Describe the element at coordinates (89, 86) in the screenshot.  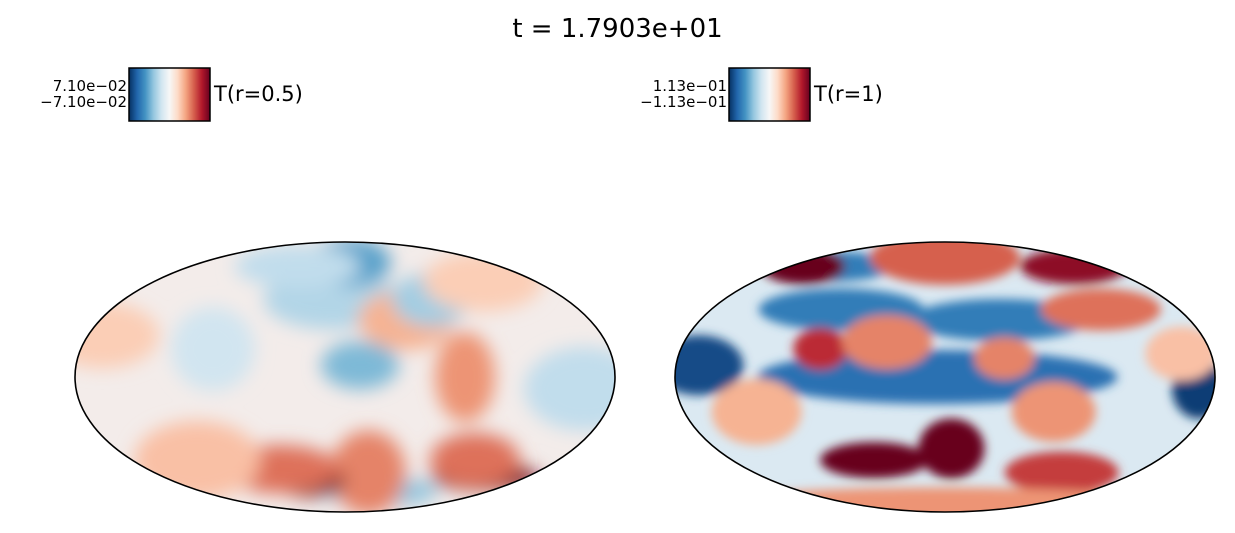
I see `colorbar-1-max-label: 7.10e−02` at that location.